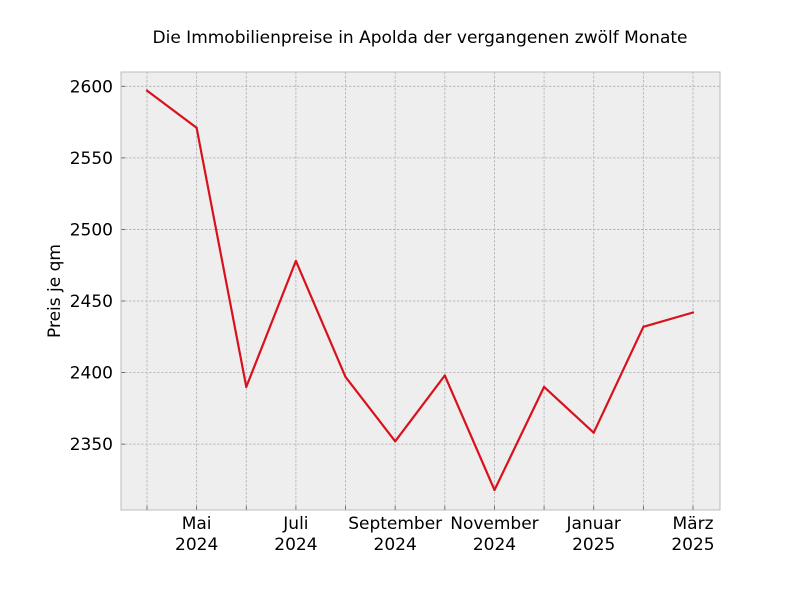 The image size is (800, 600). What do you see at coordinates (91, 374) in the screenshot?
I see `y-tick-label: 2400` at bounding box center [91, 374].